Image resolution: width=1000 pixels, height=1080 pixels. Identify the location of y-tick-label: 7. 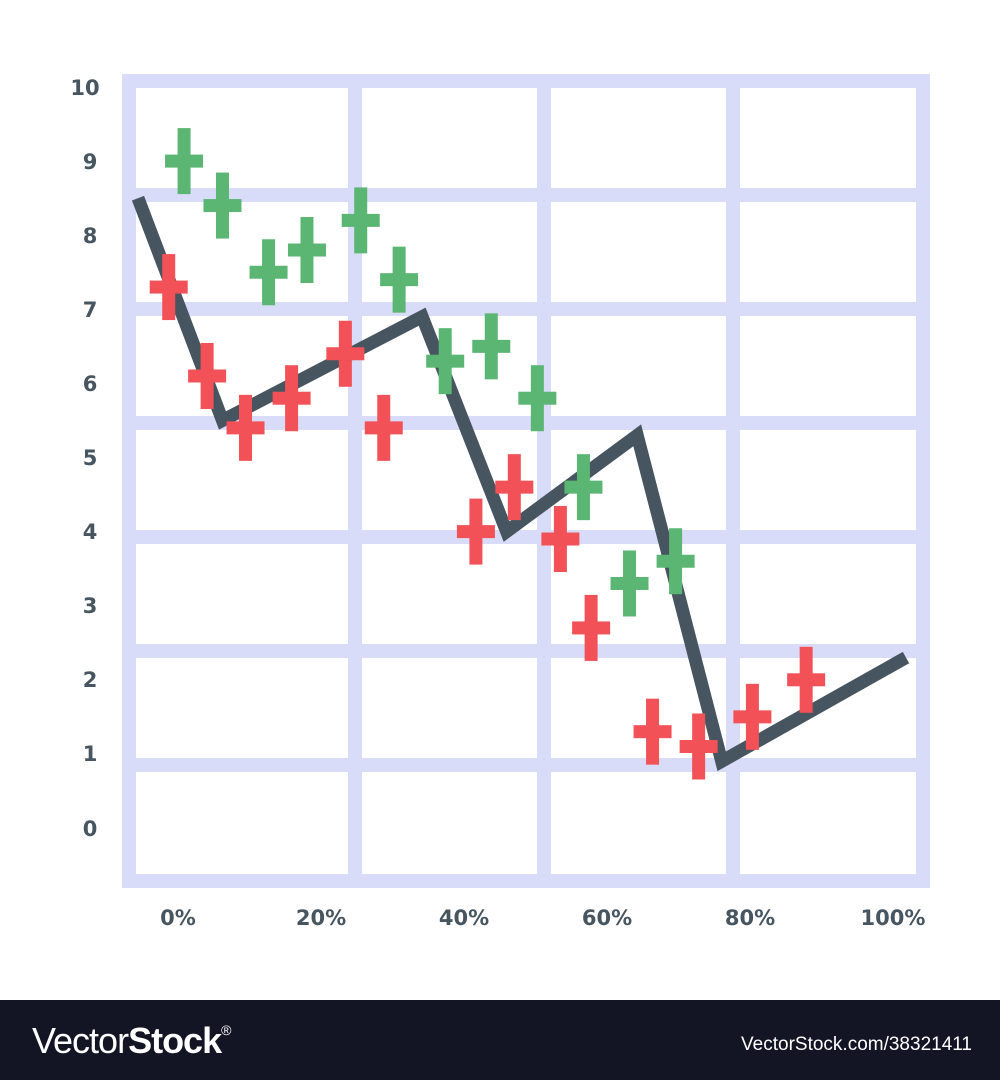
(90, 310).